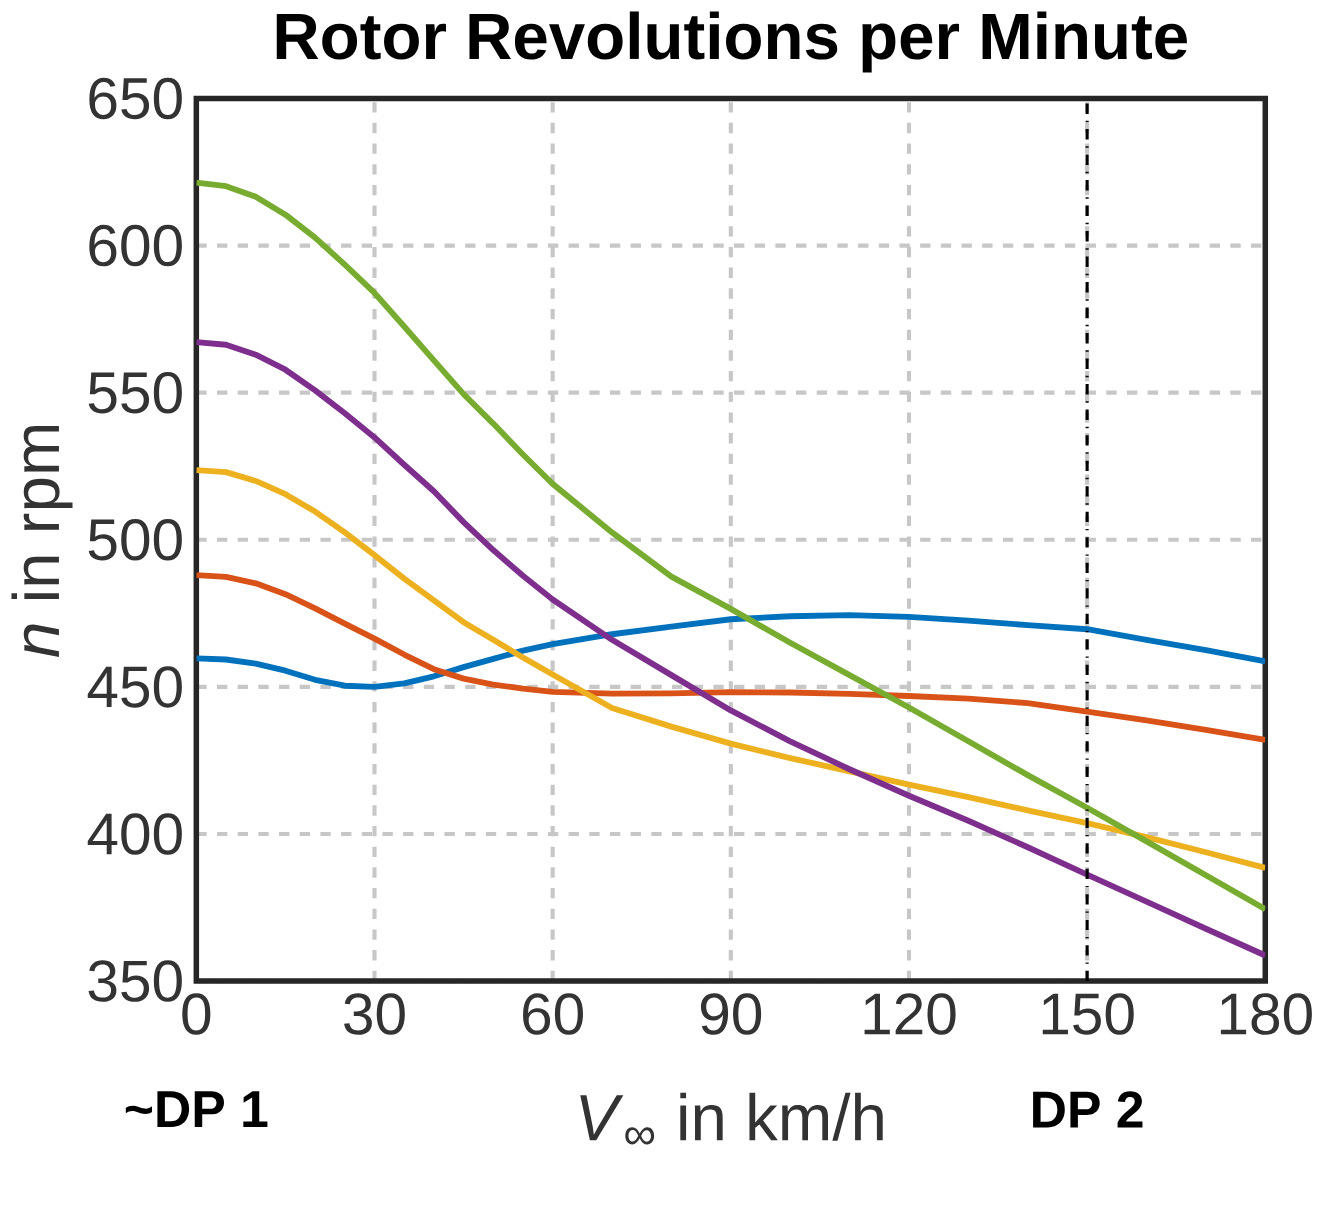  What do you see at coordinates (731, 1118) in the screenshot?
I see `x-axis-title: V$_{∞}$ in km/h` at bounding box center [731, 1118].